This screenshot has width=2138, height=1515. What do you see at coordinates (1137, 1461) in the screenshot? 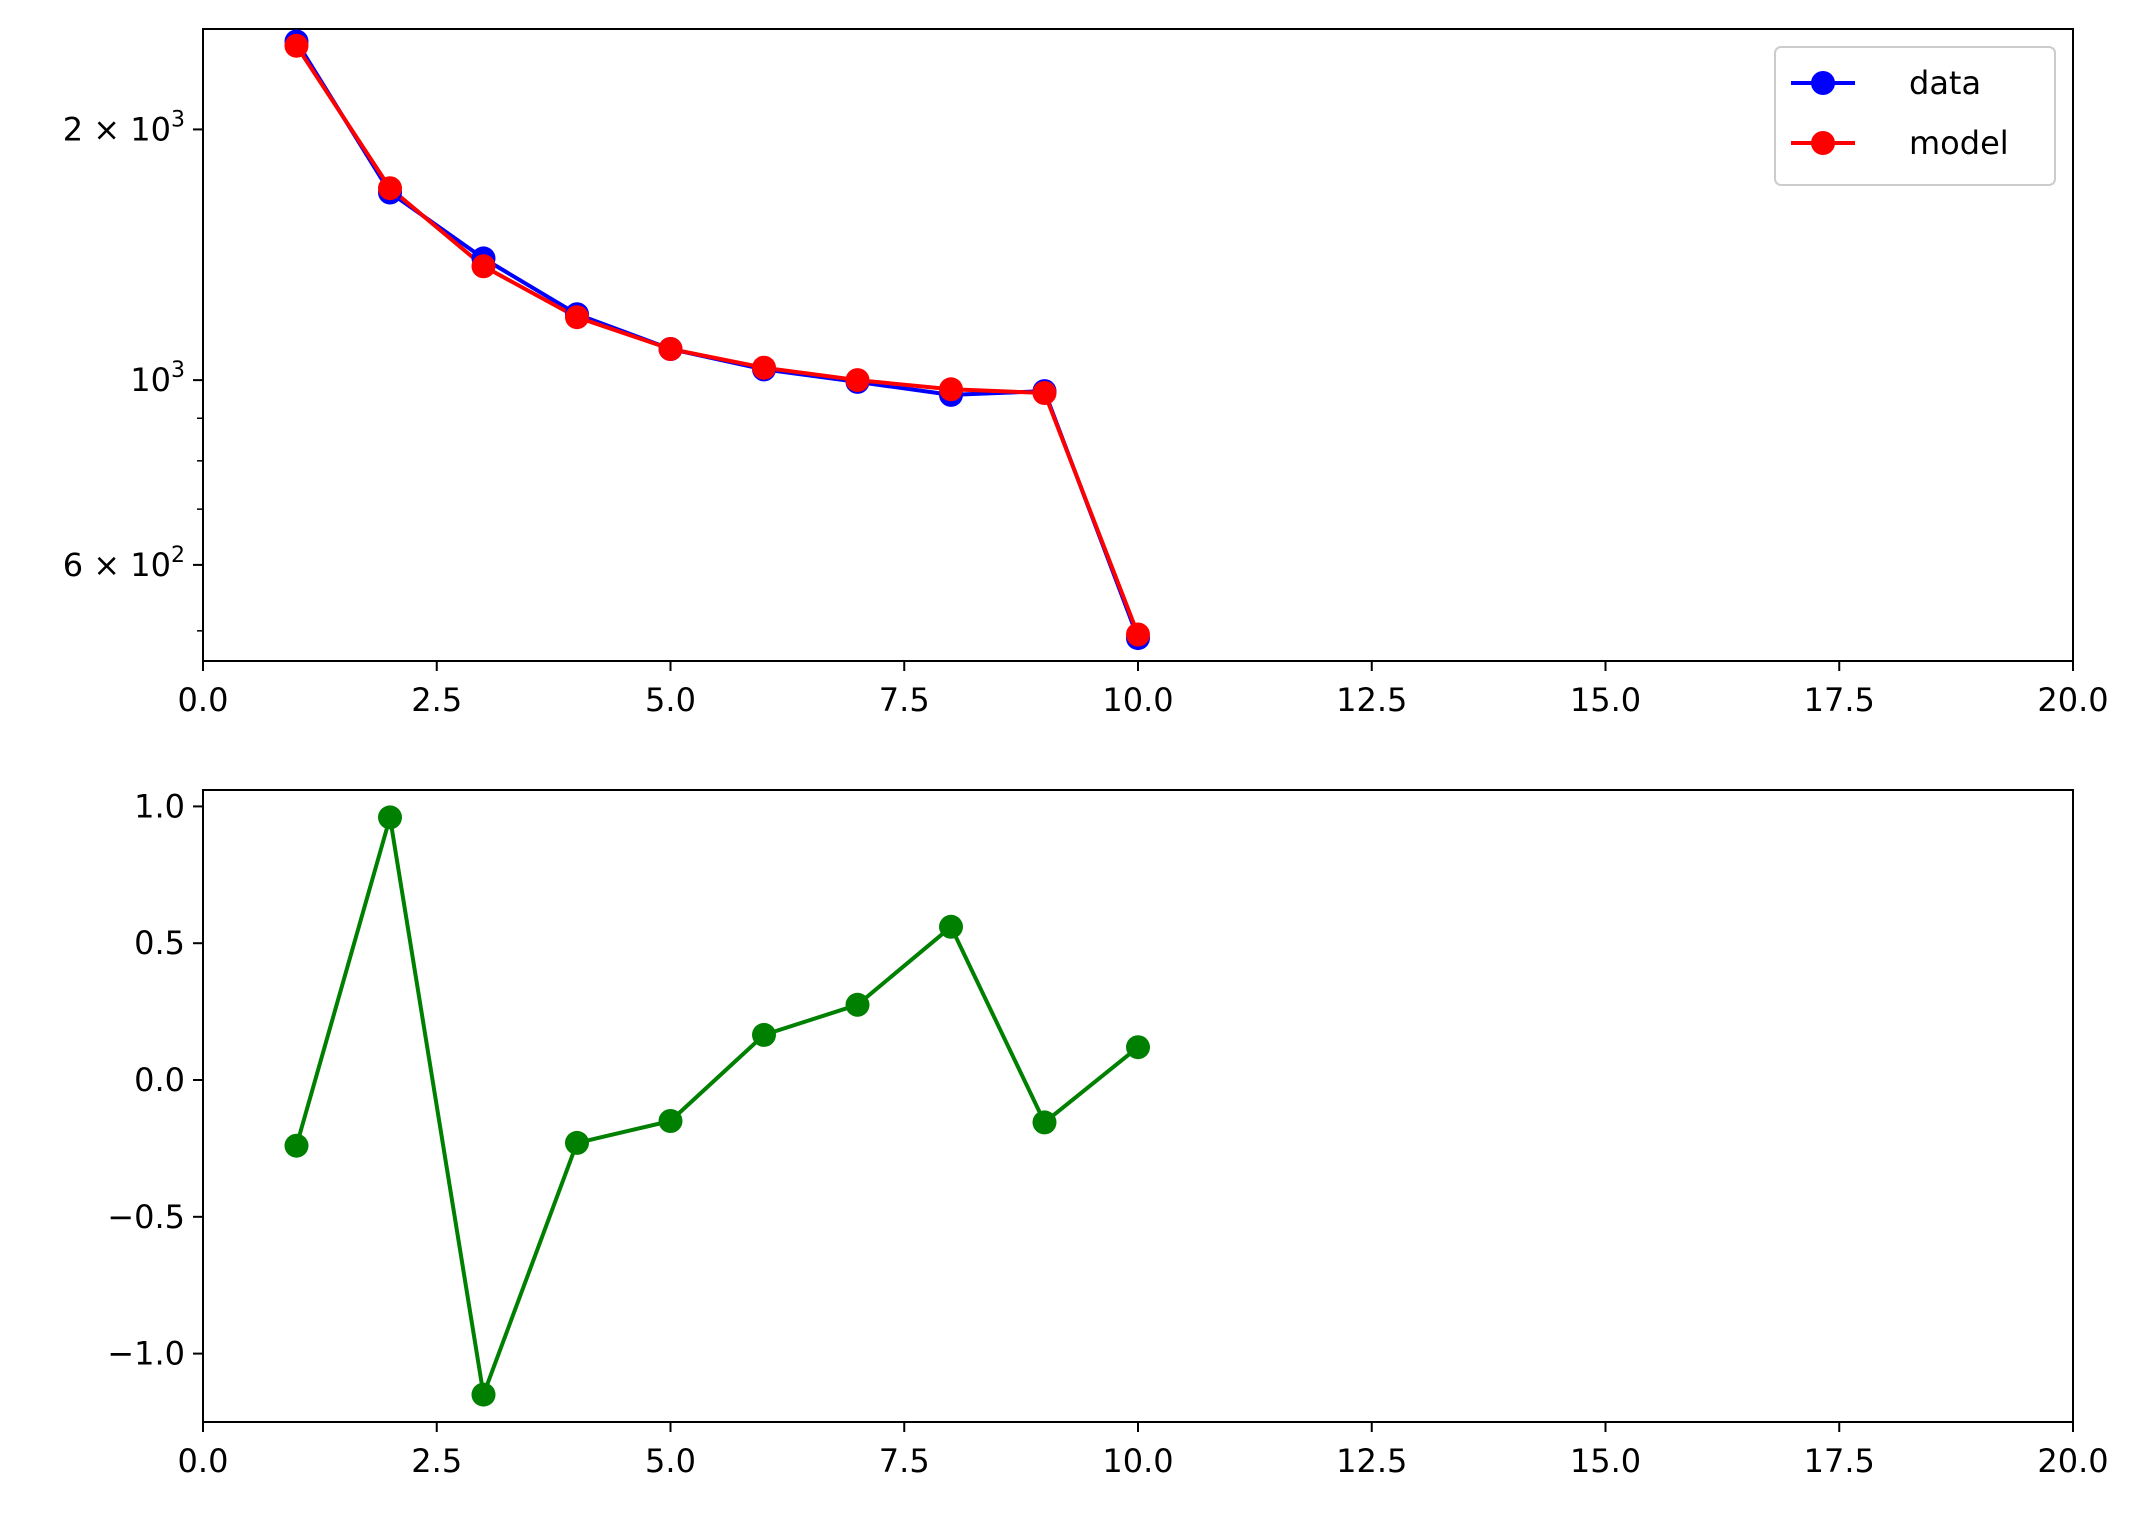
I see `bottom-panel-x-tick-label: 10.0` at bounding box center [1137, 1461].